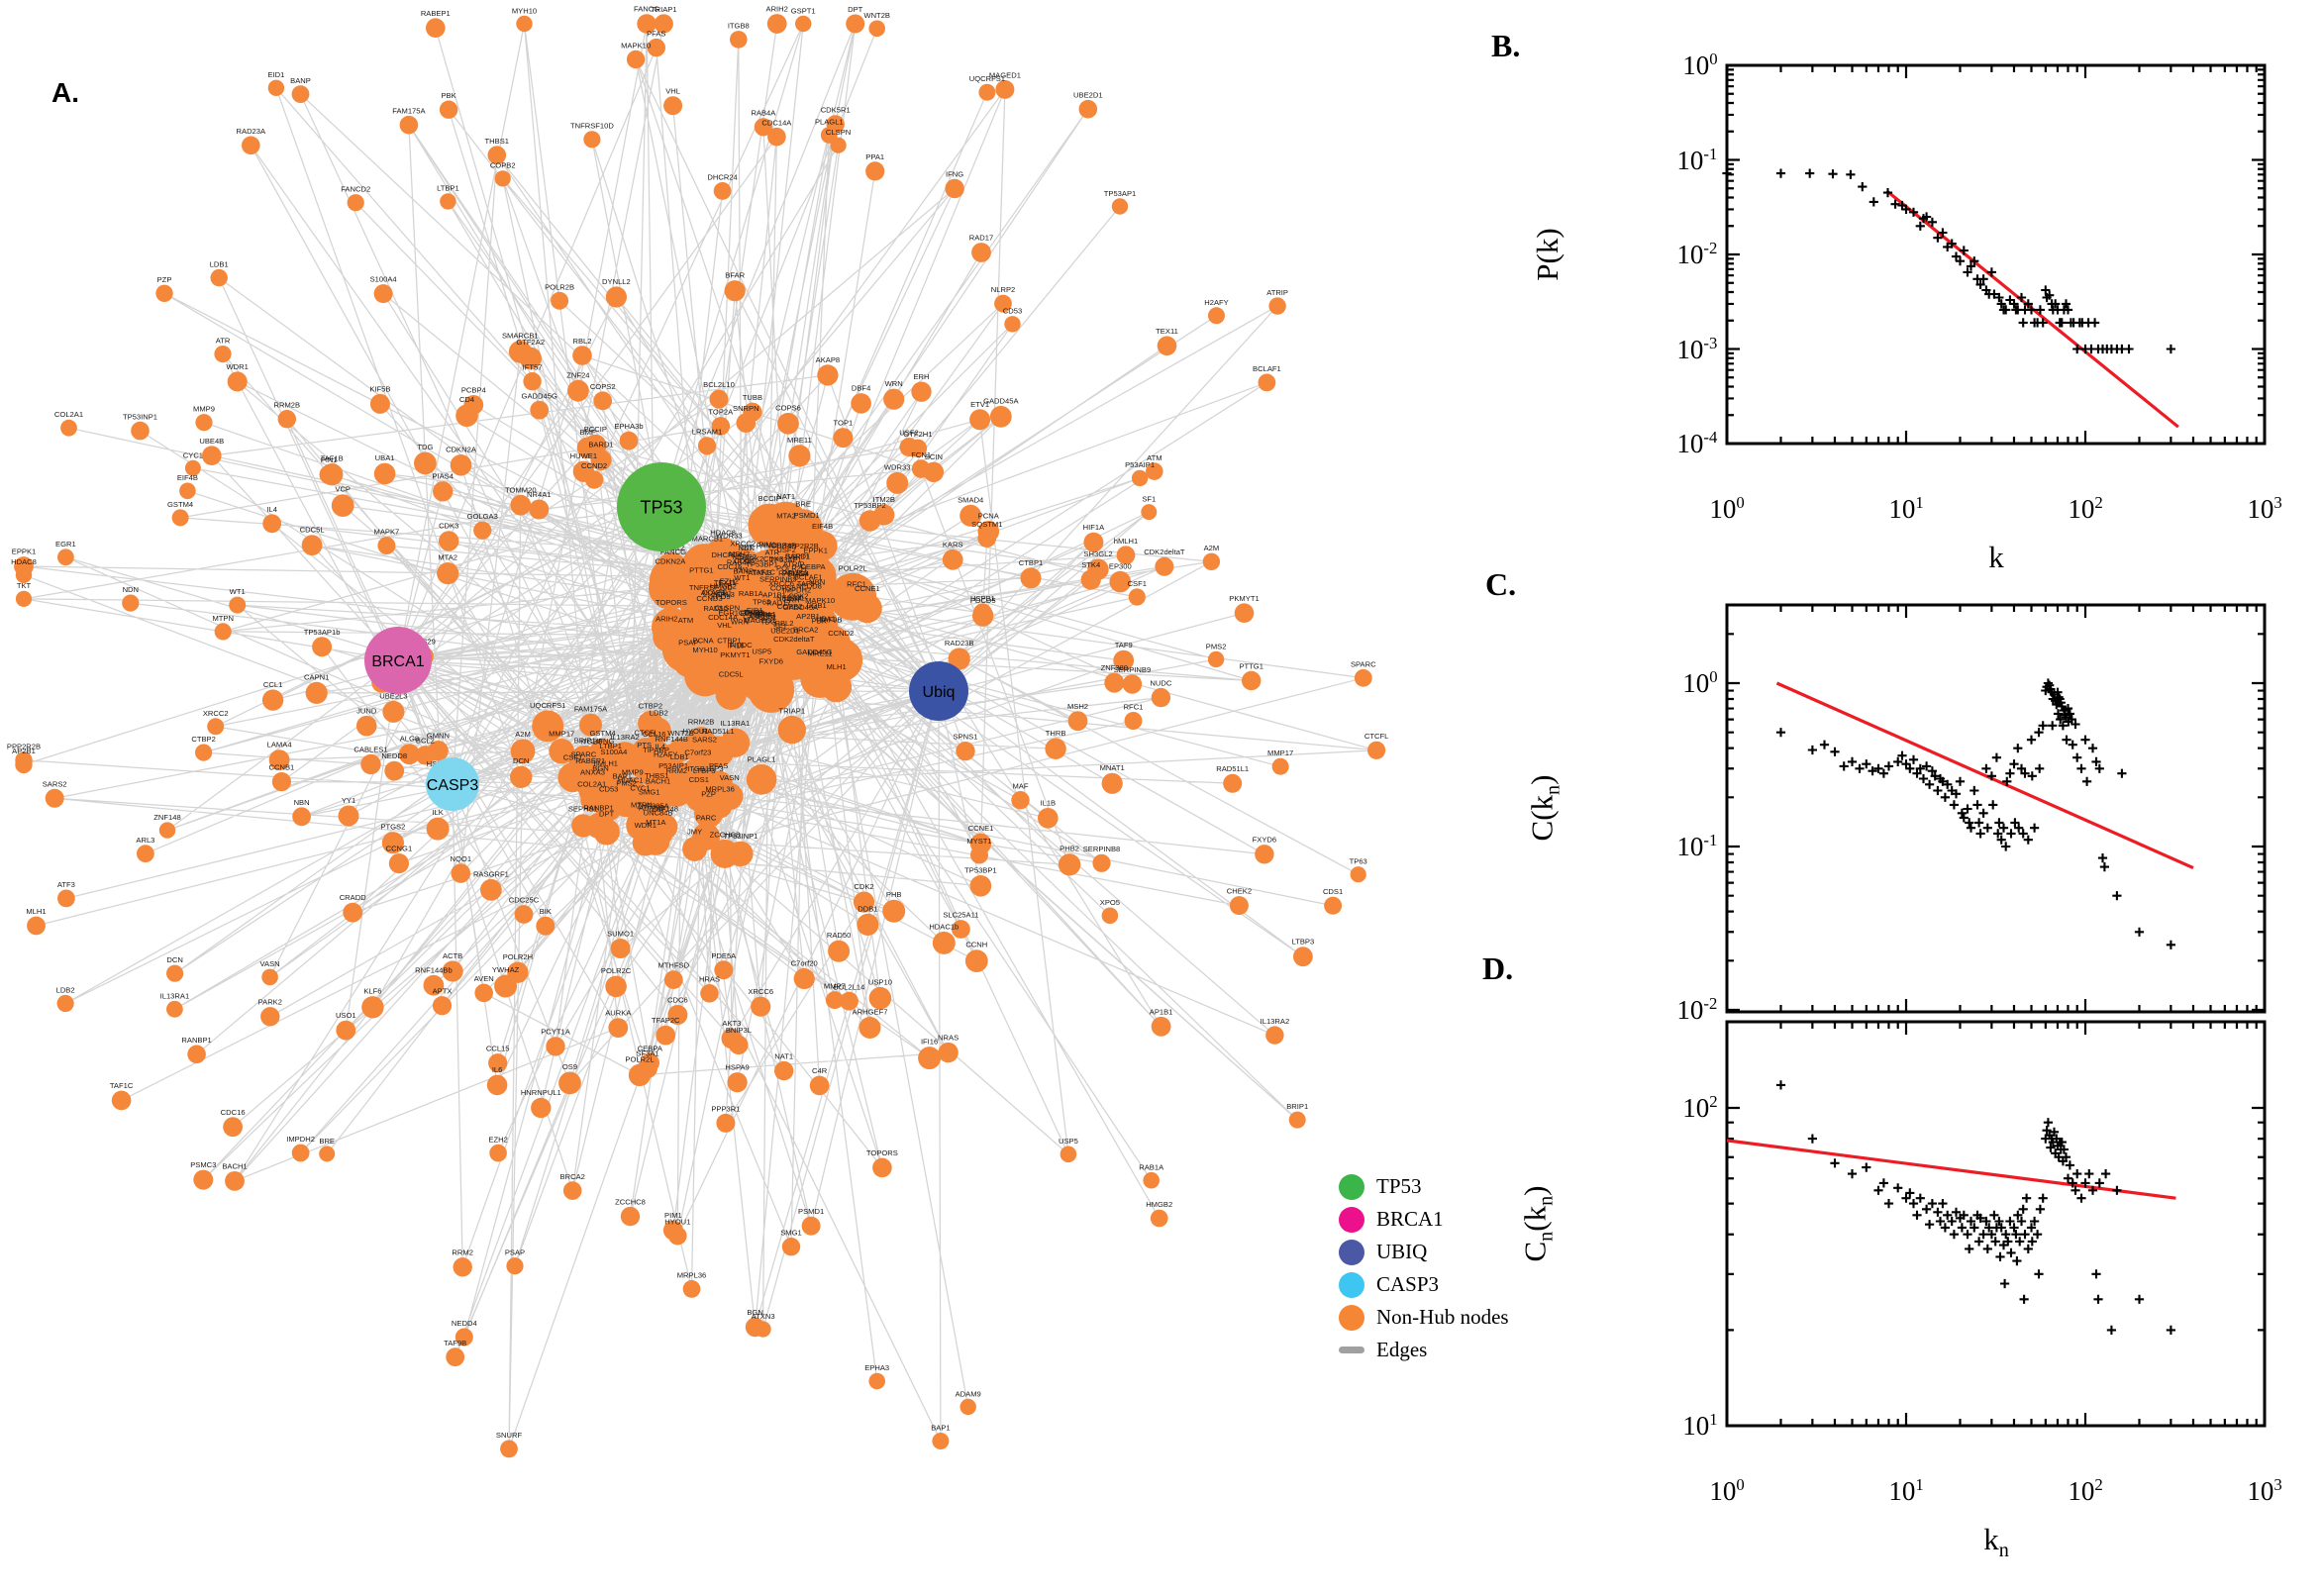 This screenshot has height=1596, width=2323. I want to click on network-node-label: ITM2B, so click(884, 499).